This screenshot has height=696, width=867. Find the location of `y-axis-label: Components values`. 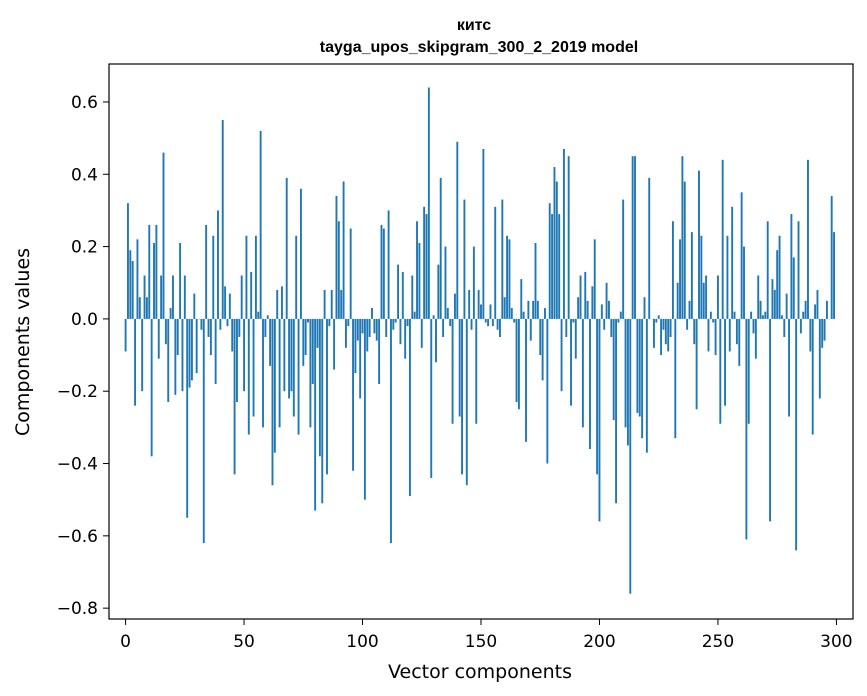

y-axis-label: Components values is located at coordinates (23, 342).